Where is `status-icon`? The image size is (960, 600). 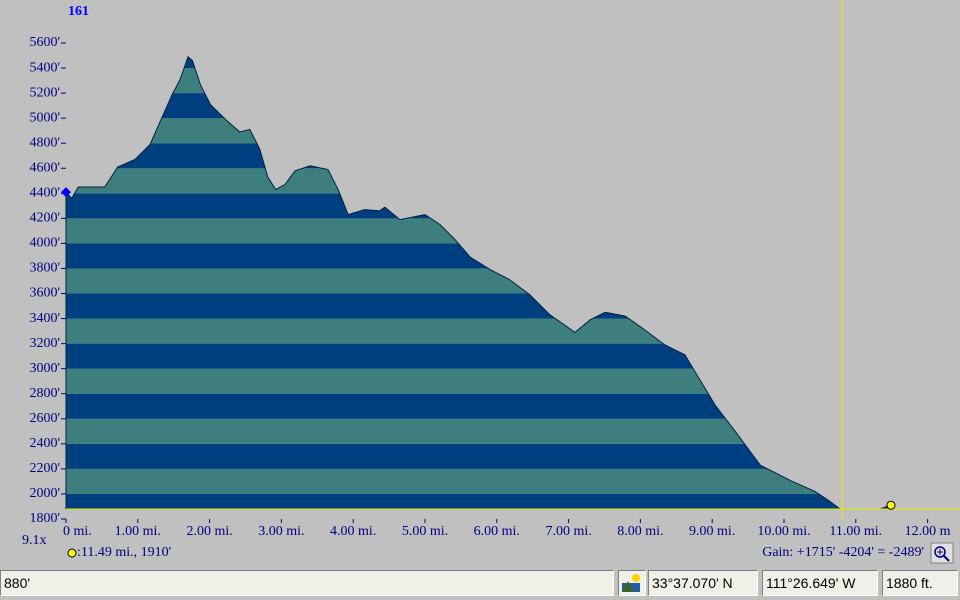 status-icon is located at coordinates (632, 583).